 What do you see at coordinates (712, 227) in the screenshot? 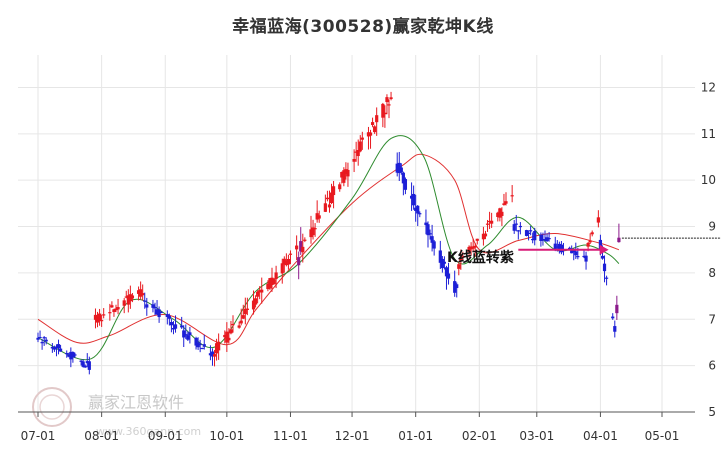
I see `y-tick-label: 9` at bounding box center [712, 227].